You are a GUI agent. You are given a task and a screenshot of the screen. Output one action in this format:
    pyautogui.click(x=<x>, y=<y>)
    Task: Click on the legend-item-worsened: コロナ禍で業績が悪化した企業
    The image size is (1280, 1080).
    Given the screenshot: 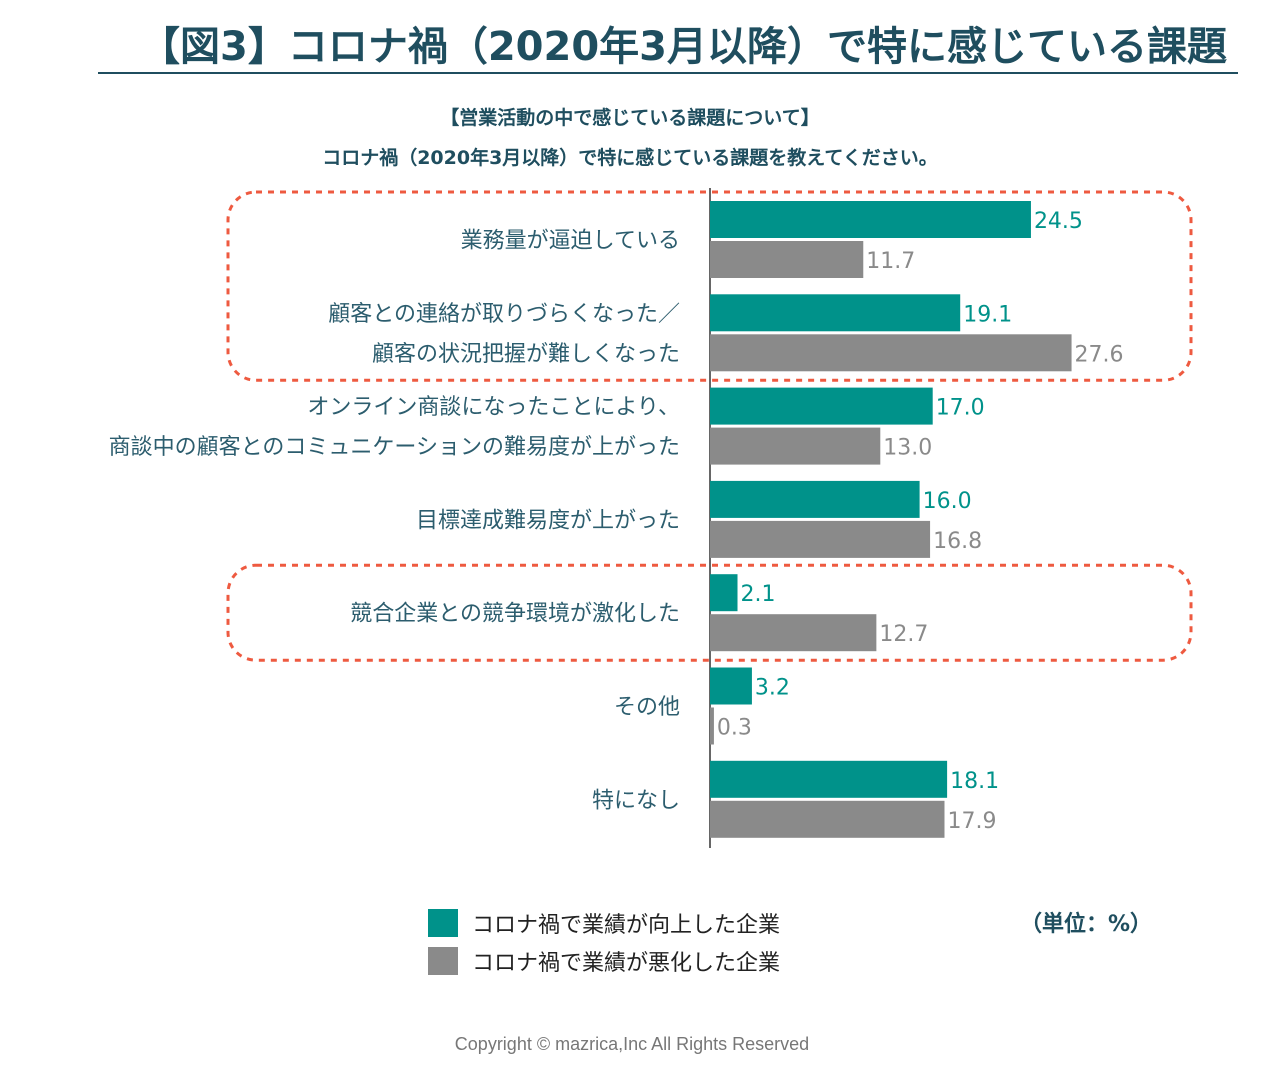 What is the action you would take?
    pyautogui.click(x=604, y=961)
    